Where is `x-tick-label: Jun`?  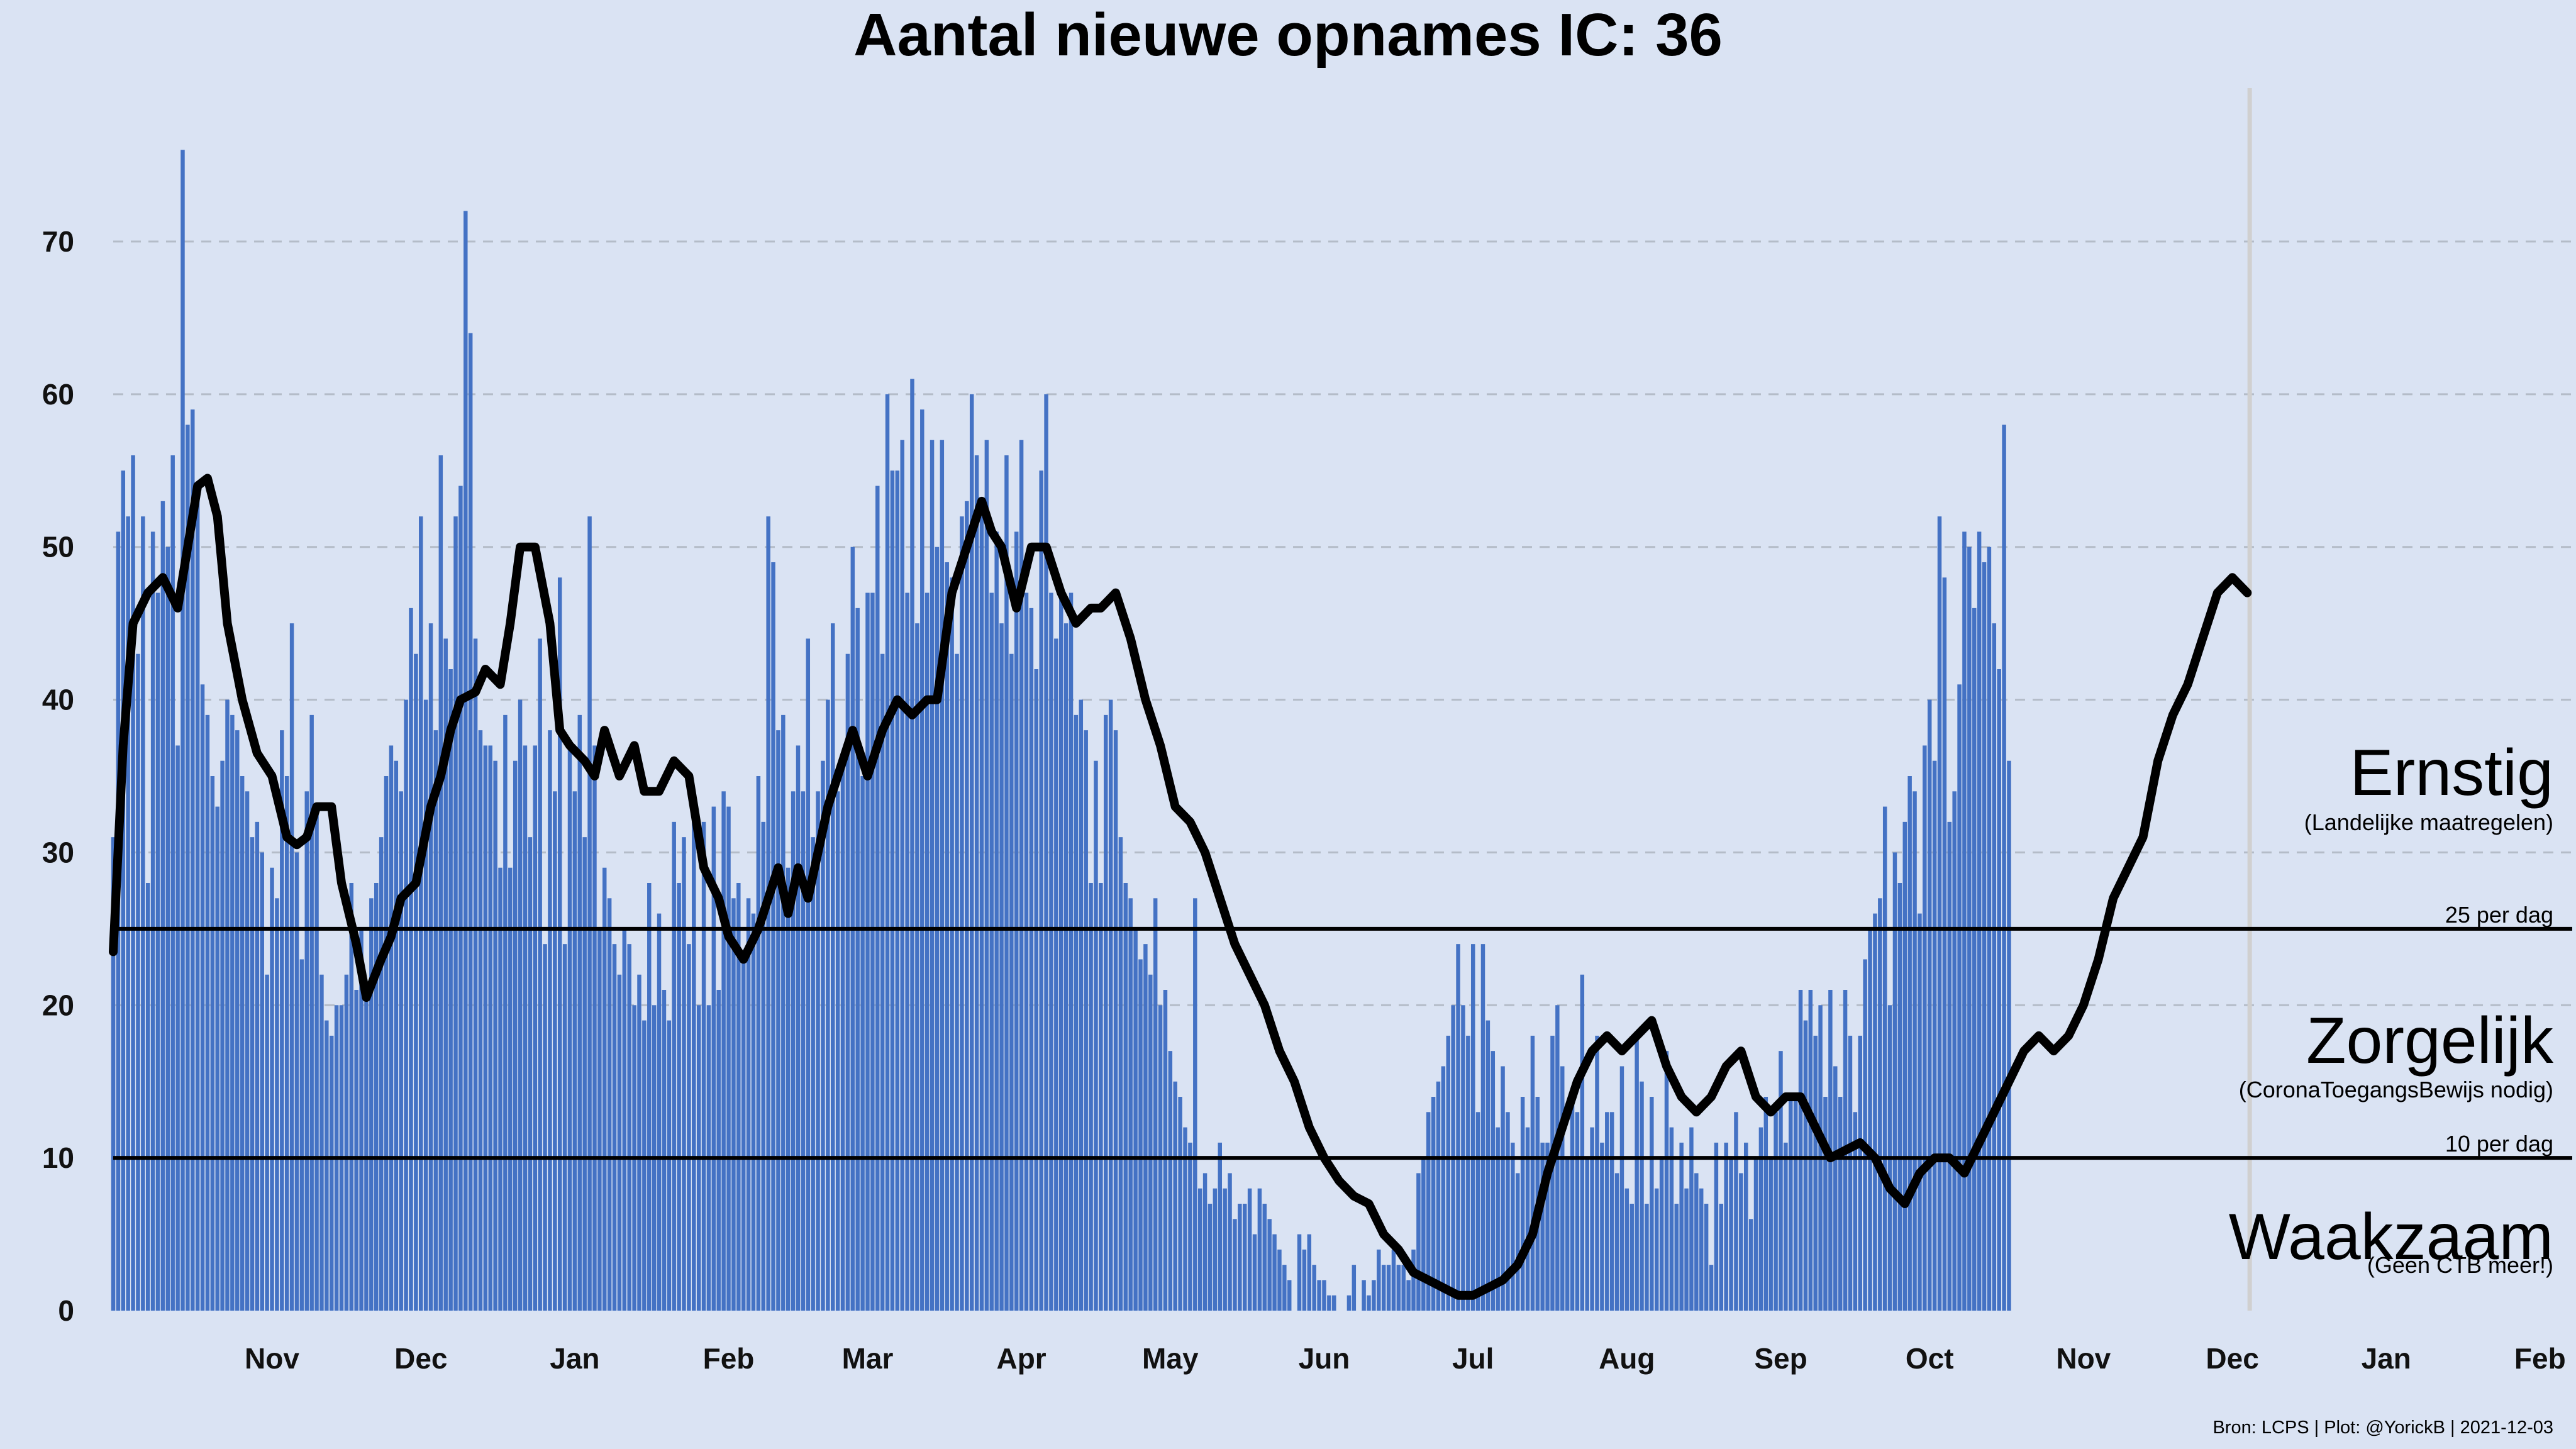 x-tick-label: Jun is located at coordinates (1324, 1358).